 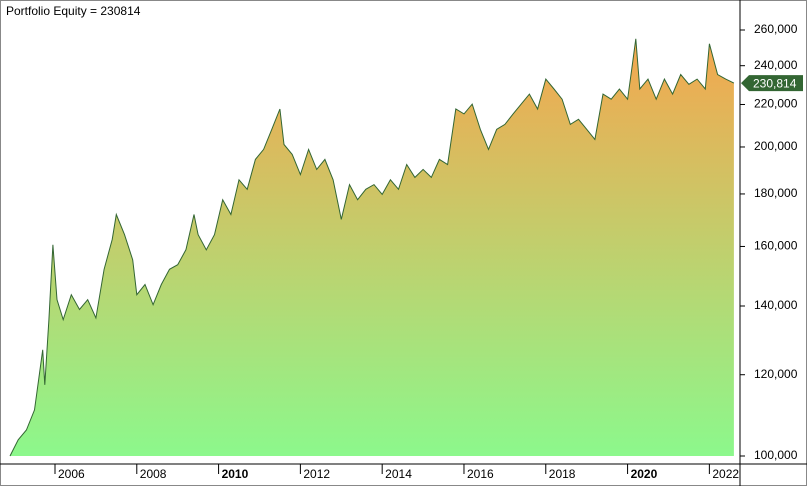 I want to click on y-tick-label: 240,000, so click(x=776, y=65).